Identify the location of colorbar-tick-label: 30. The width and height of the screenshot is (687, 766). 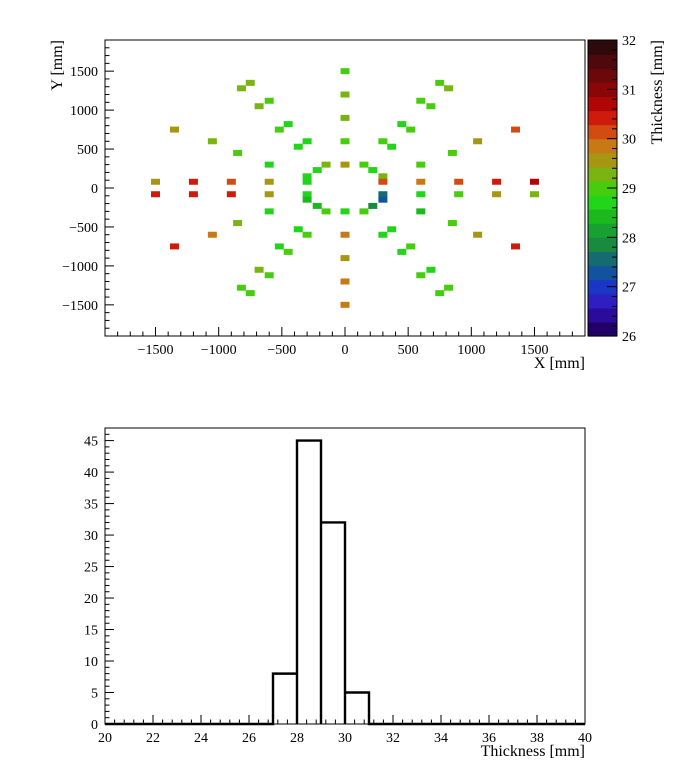
(629, 140).